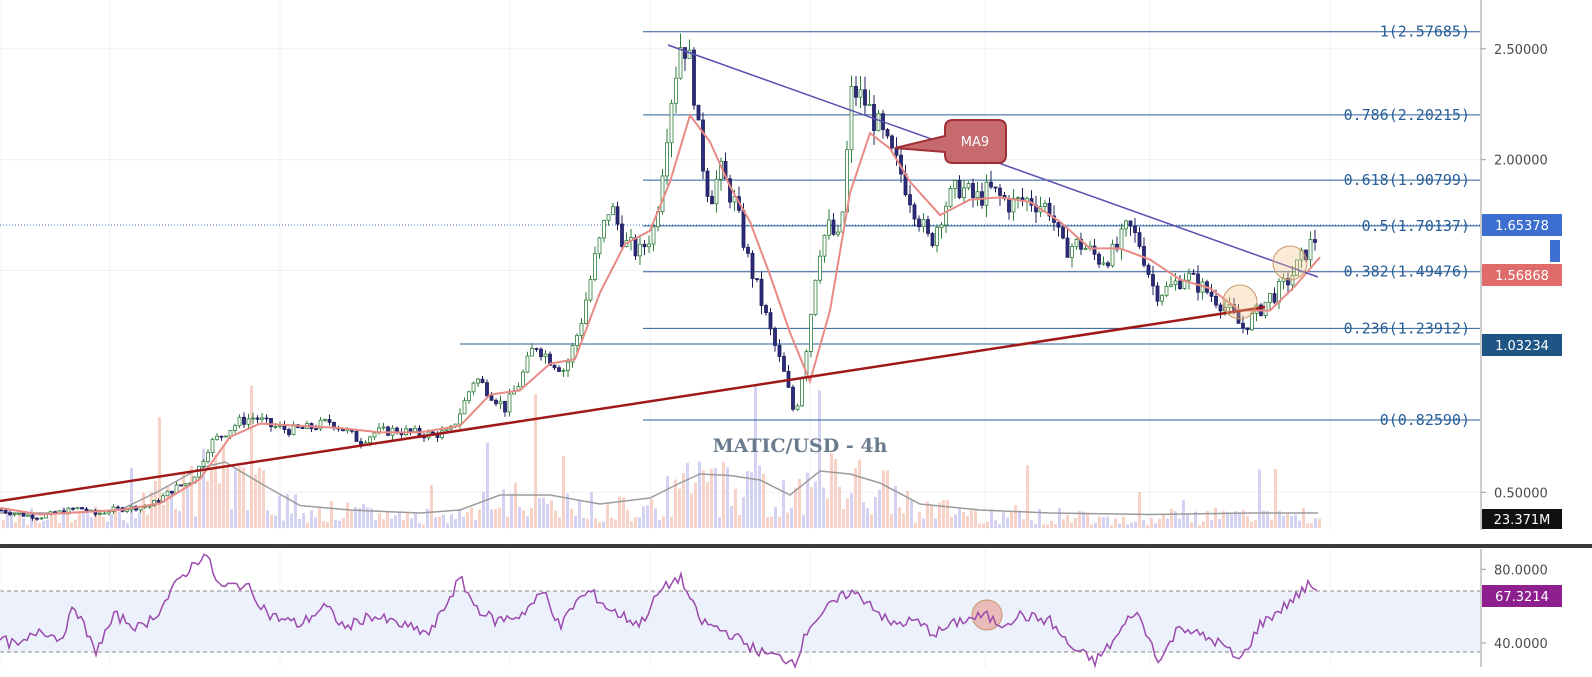 The image size is (1592, 677). I want to click on rsi-axis-ticks: 80.0000 40.0000, so click(1514, 607).